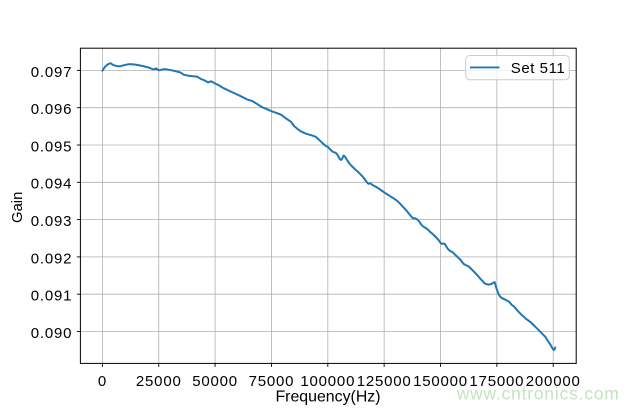 This screenshot has height=409, width=640. Describe the element at coordinates (52, 296) in the screenshot. I see `svg-text: 0.091` at that location.